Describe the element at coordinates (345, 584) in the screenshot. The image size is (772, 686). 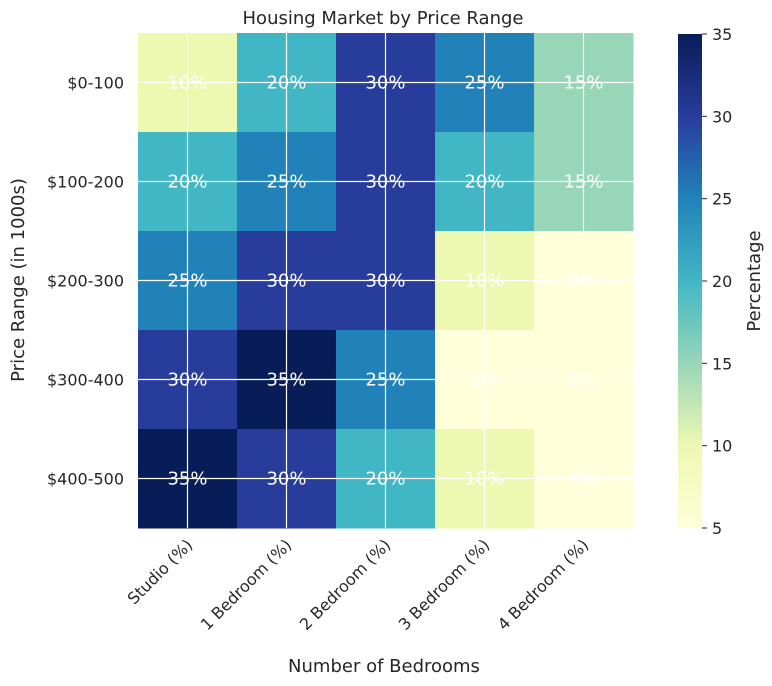
I see `x-tick-label: 2 Bedroom (%)` at that location.